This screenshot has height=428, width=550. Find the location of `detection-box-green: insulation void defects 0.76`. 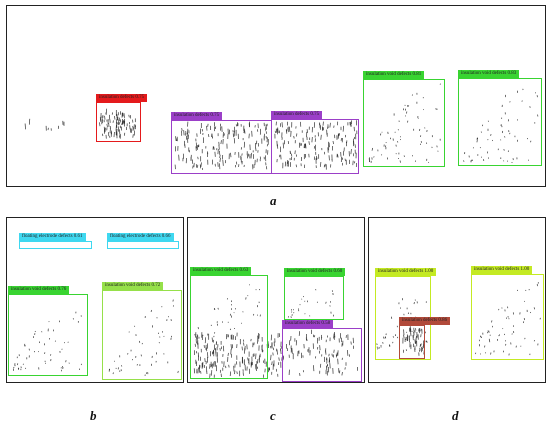

detection-box-green: insulation void defects 0.76 is located at coordinates (48, 331).